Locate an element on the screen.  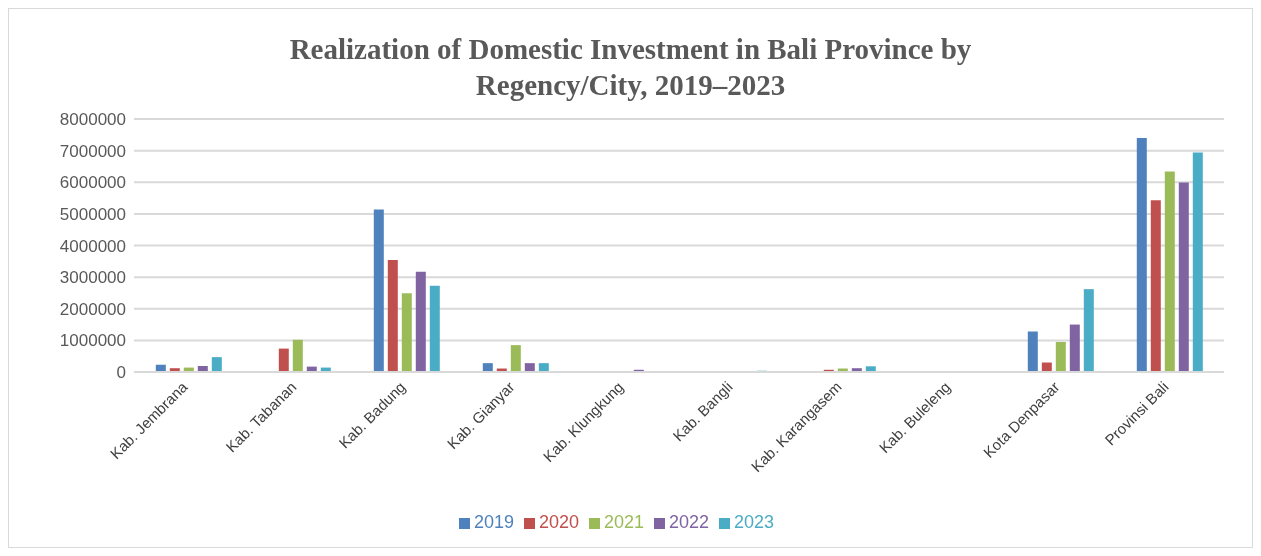
y-tick-label: 6000000 is located at coordinates (92, 183).